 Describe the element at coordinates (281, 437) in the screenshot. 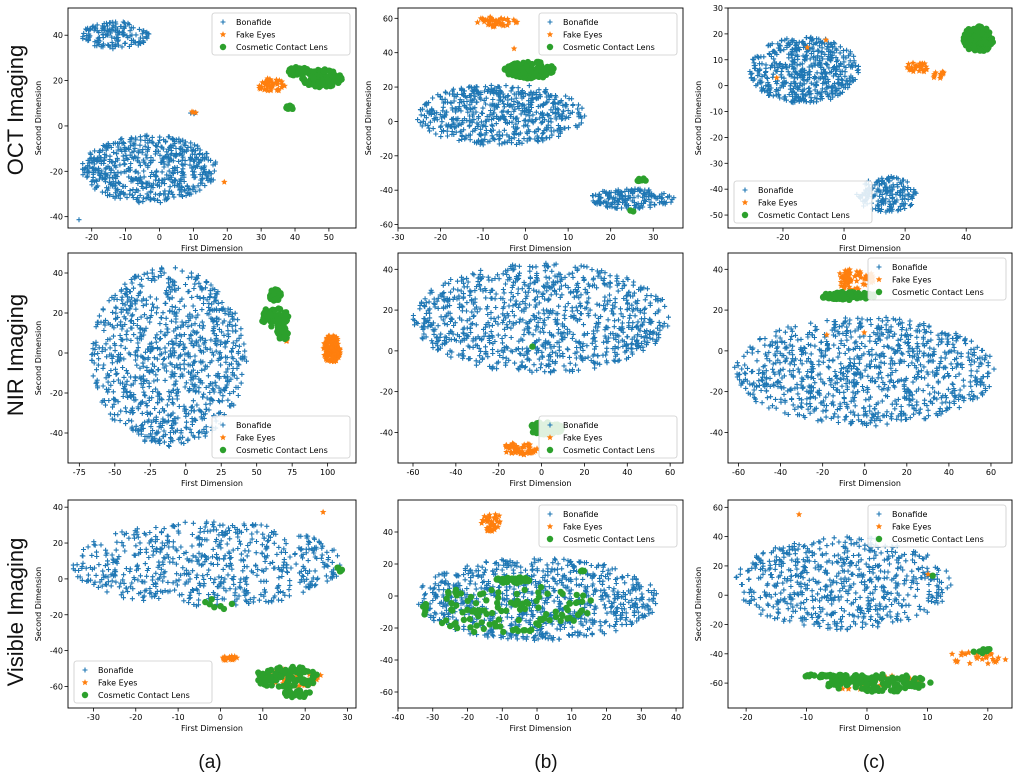

I see `legend-box` at that location.